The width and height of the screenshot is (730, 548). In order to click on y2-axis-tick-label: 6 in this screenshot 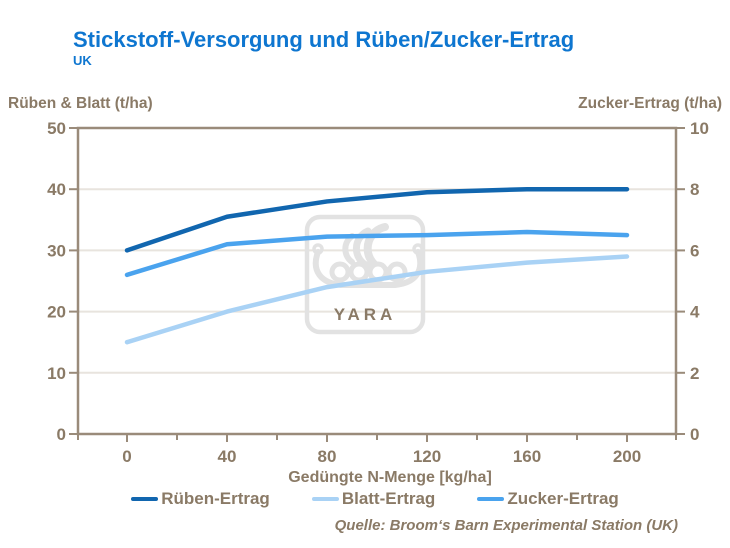, I will do `click(694, 250)`.